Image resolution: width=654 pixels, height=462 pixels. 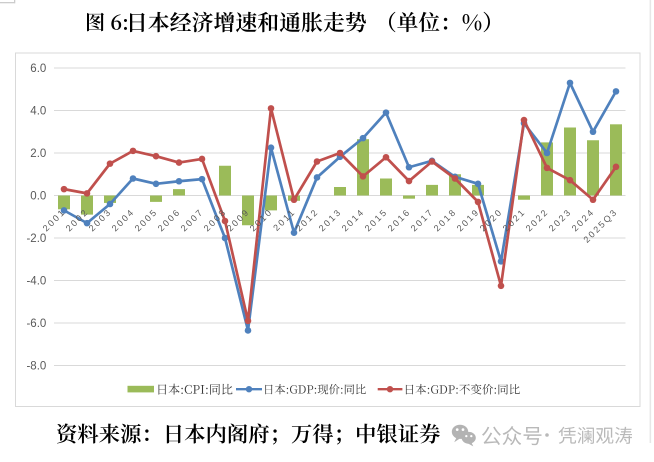 I want to click on svg-text: 0.0, so click(x=38, y=196).